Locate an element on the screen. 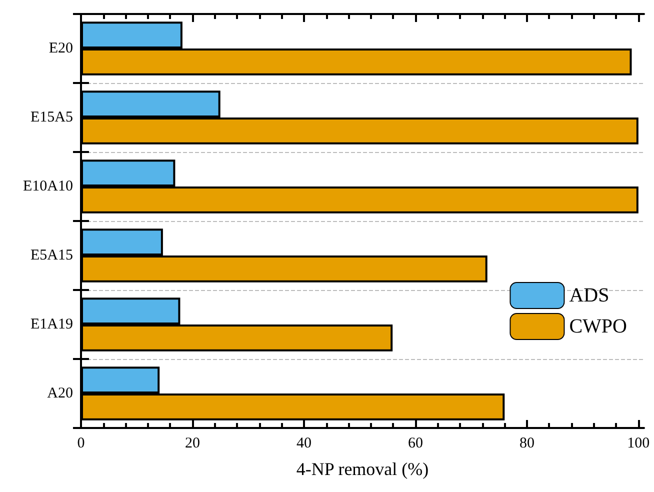 The image size is (654, 492). x-tick-label: 40 is located at coordinates (304, 444).